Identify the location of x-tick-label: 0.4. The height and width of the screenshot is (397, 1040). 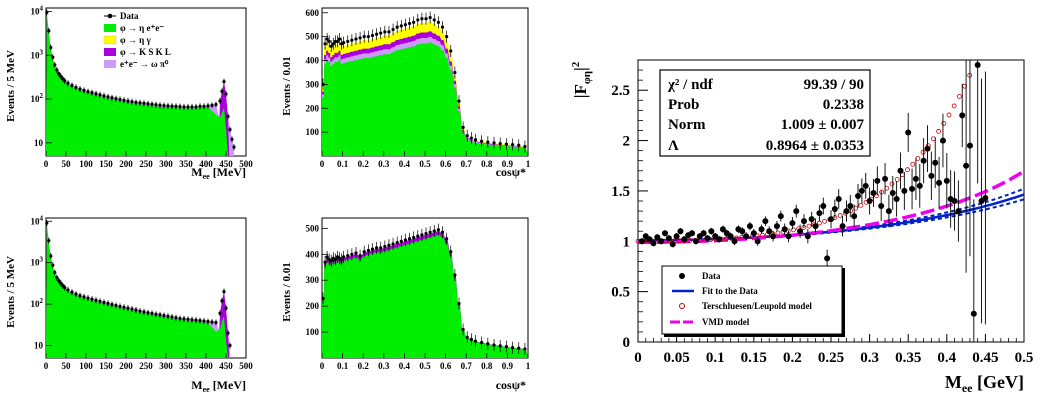
(405, 366).